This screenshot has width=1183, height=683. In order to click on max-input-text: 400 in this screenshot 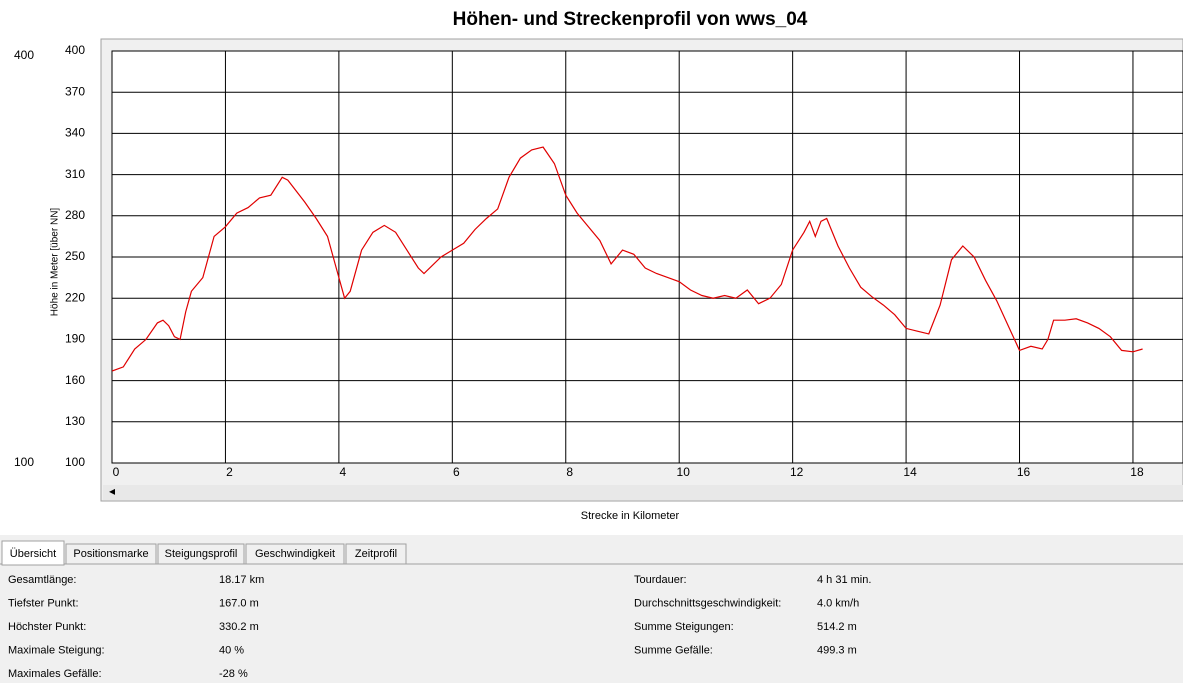, I will do `click(24, 55)`.